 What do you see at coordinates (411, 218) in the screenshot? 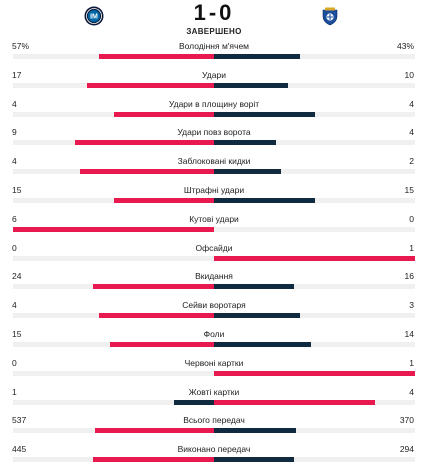
I see `away-stat-value: 0` at bounding box center [411, 218].